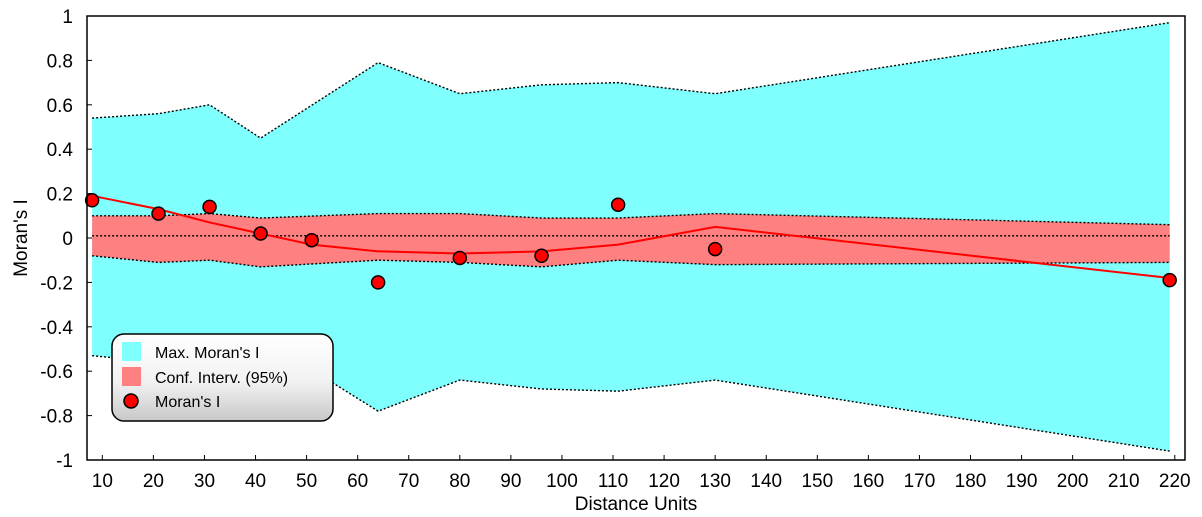 This screenshot has width=1202, height=517. What do you see at coordinates (153, 481) in the screenshot?
I see `x-tick-label: 20` at bounding box center [153, 481].